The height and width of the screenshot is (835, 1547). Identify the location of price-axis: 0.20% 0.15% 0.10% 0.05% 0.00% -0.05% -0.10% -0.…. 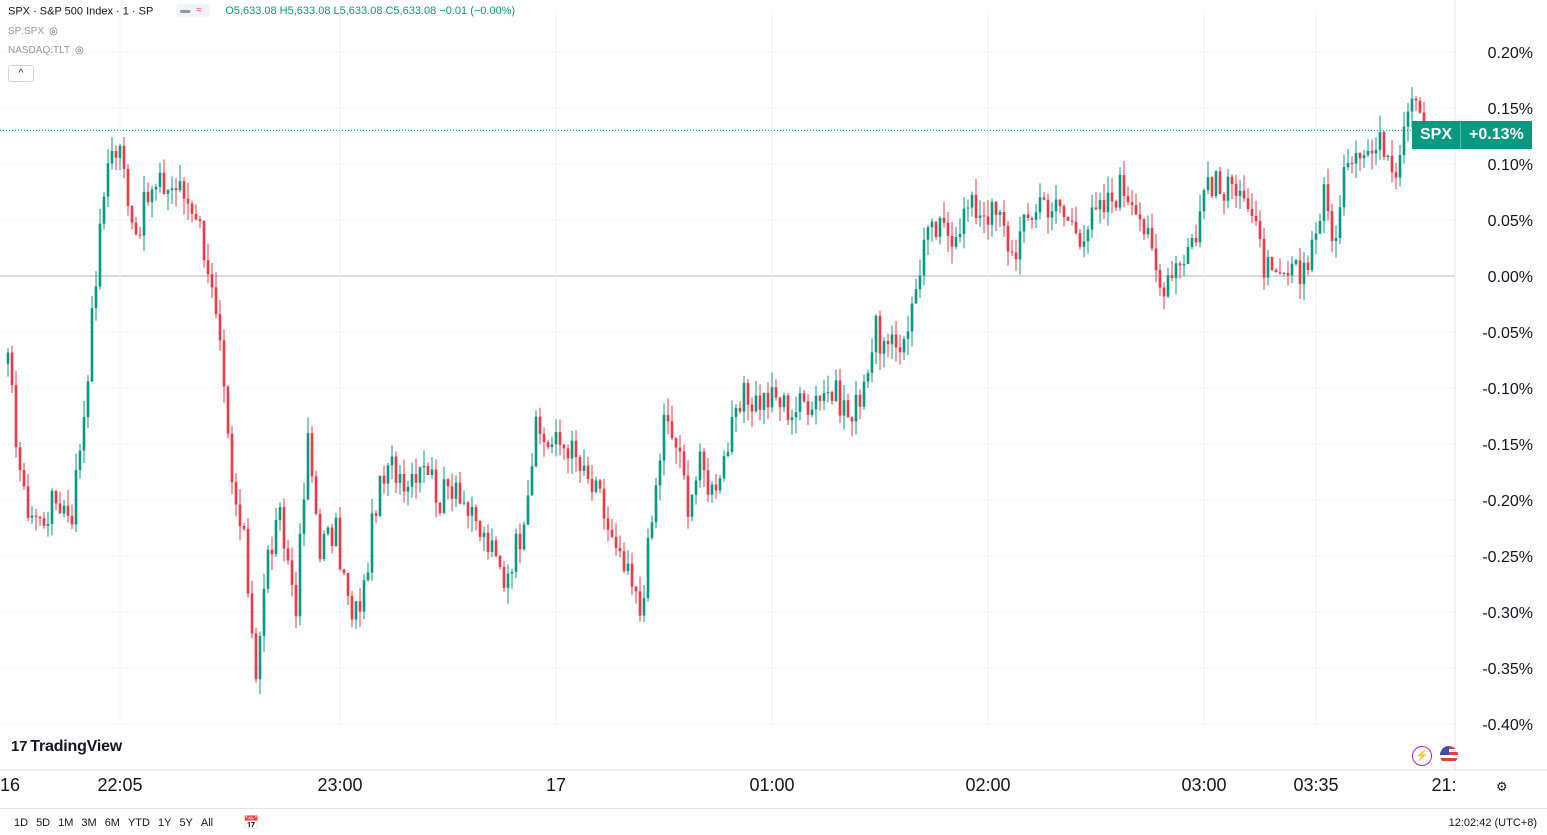
(1507, 389).